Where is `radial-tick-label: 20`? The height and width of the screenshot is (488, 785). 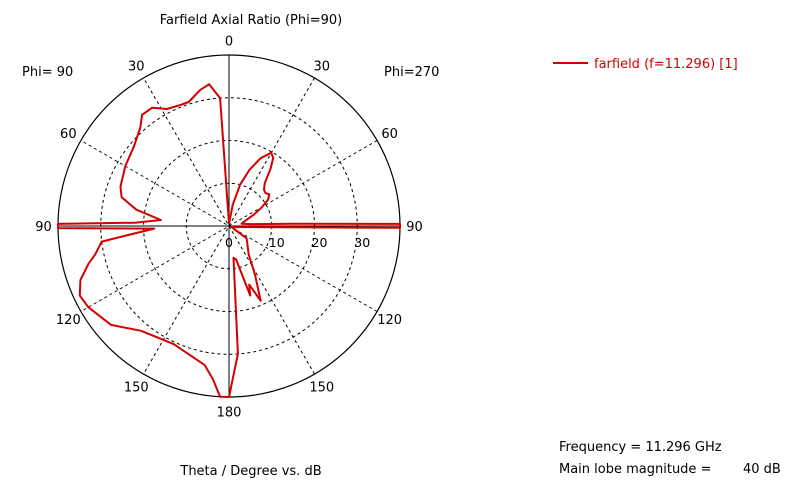
radial-tick-label: 20 is located at coordinates (320, 242).